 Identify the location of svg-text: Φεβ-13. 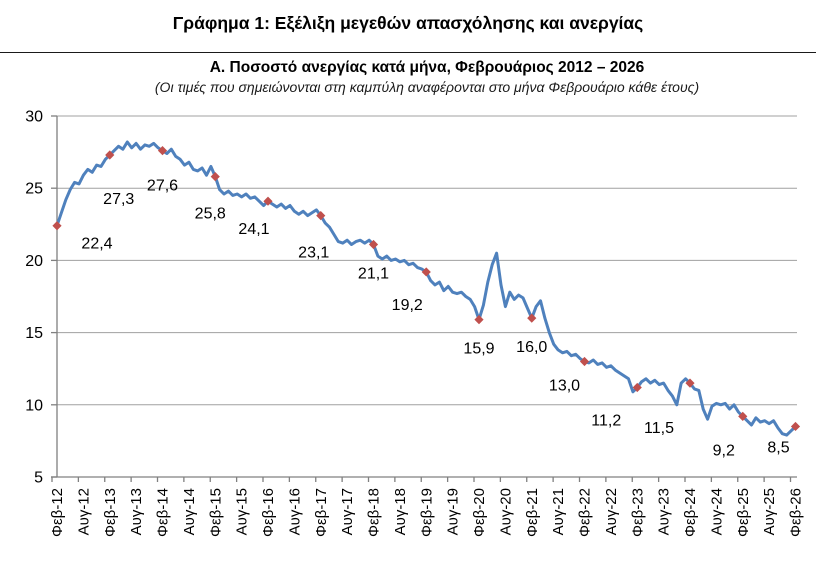
(110, 512).